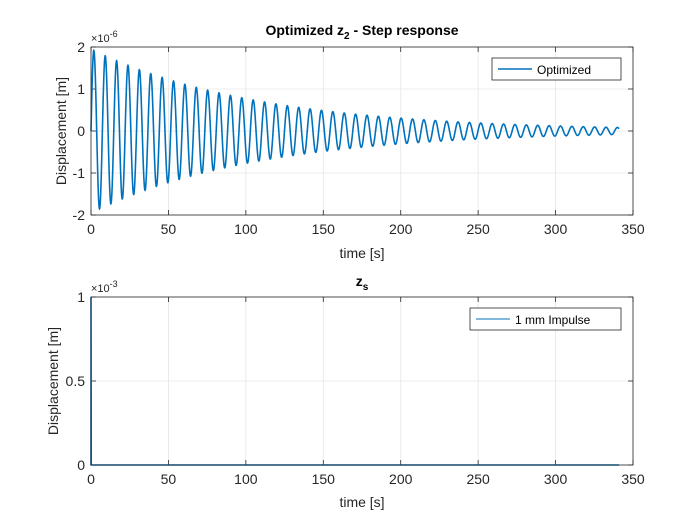  What do you see at coordinates (553, 320) in the screenshot?
I see `legend-entry-label: 1 mm Impulse` at bounding box center [553, 320].